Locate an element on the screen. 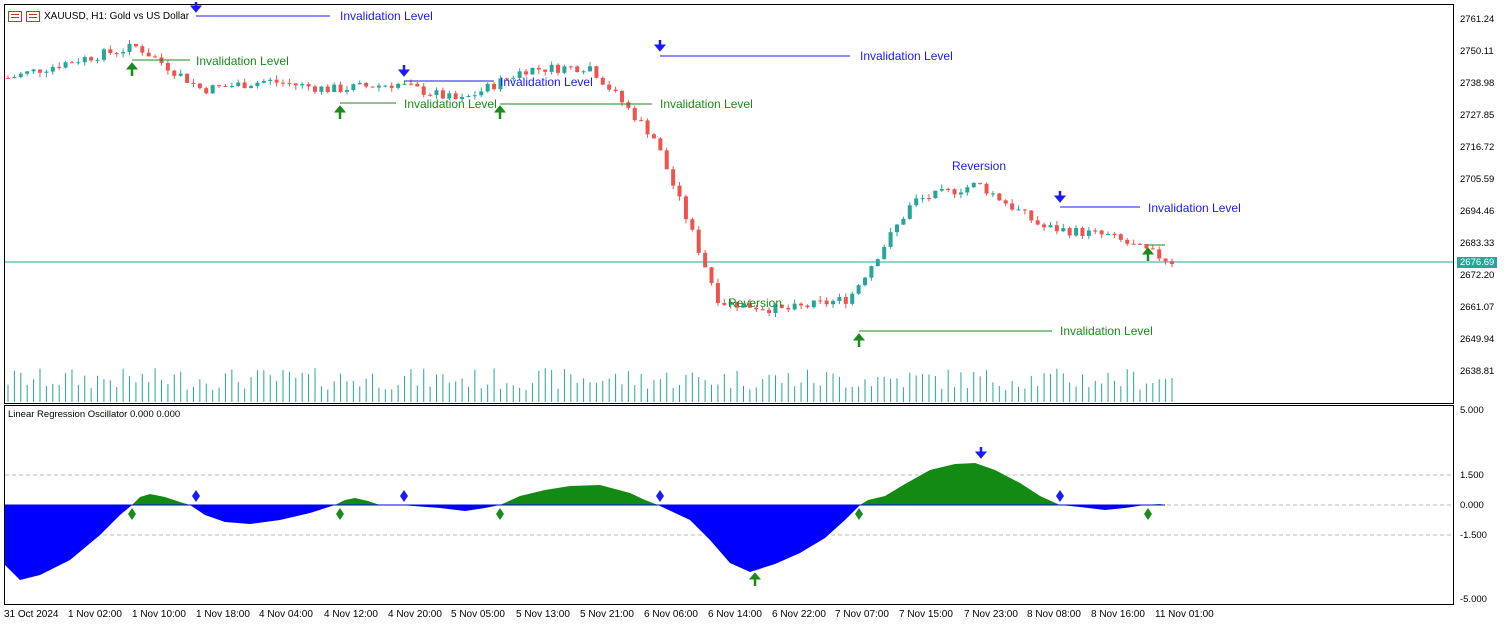 The height and width of the screenshot is (628, 1509). price-tick: 2705.59 is located at coordinates (1477, 179).